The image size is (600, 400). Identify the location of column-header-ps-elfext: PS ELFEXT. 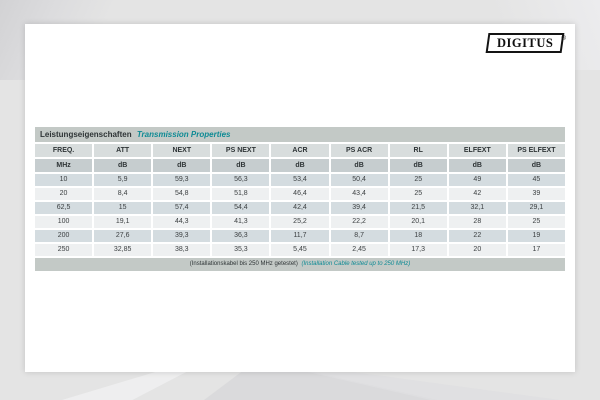
(536, 150).